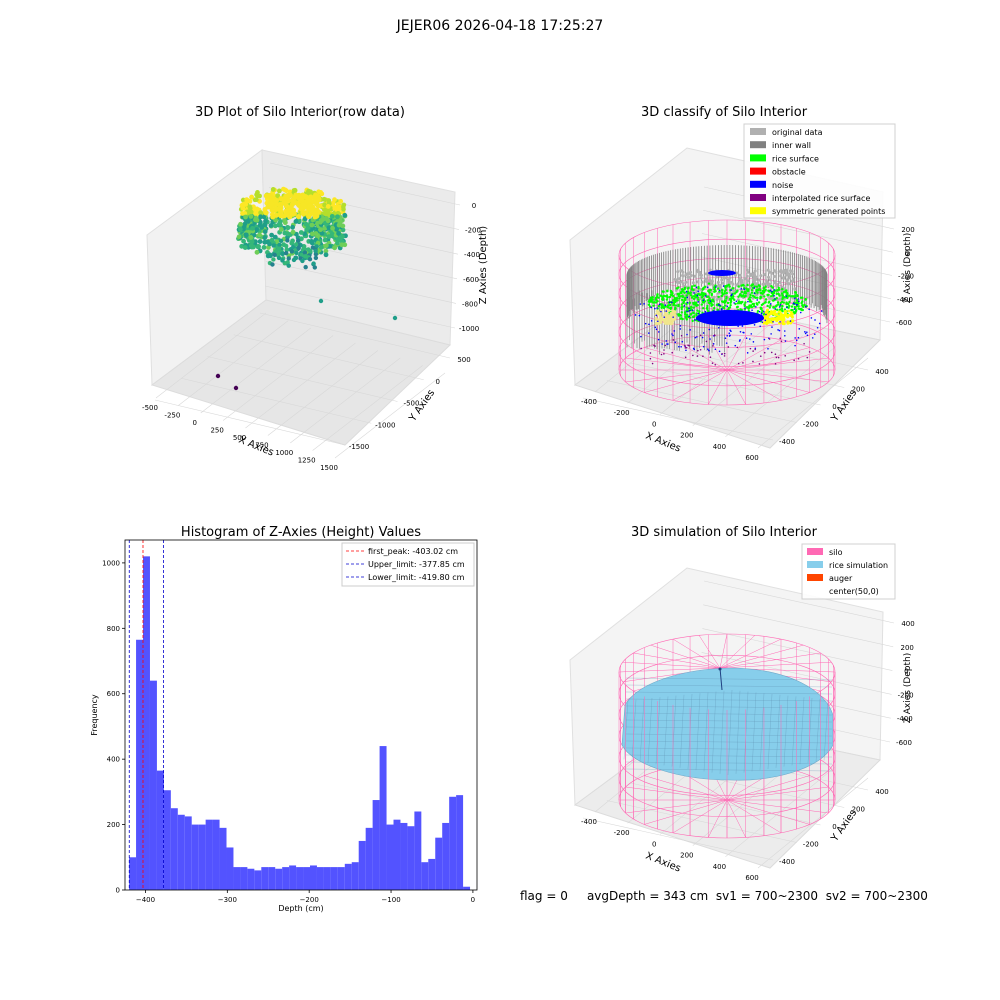 Image resolution: width=1000 pixels, height=1000 pixels. I want to click on legend-label: obstacle, so click(789, 172).